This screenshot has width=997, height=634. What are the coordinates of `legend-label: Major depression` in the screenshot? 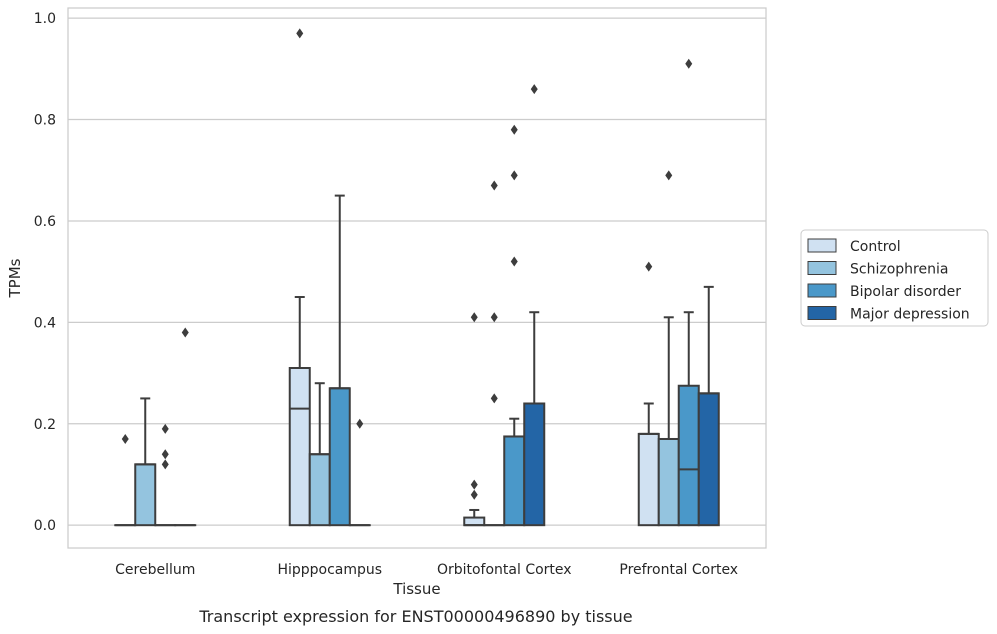 It's located at (910, 315).